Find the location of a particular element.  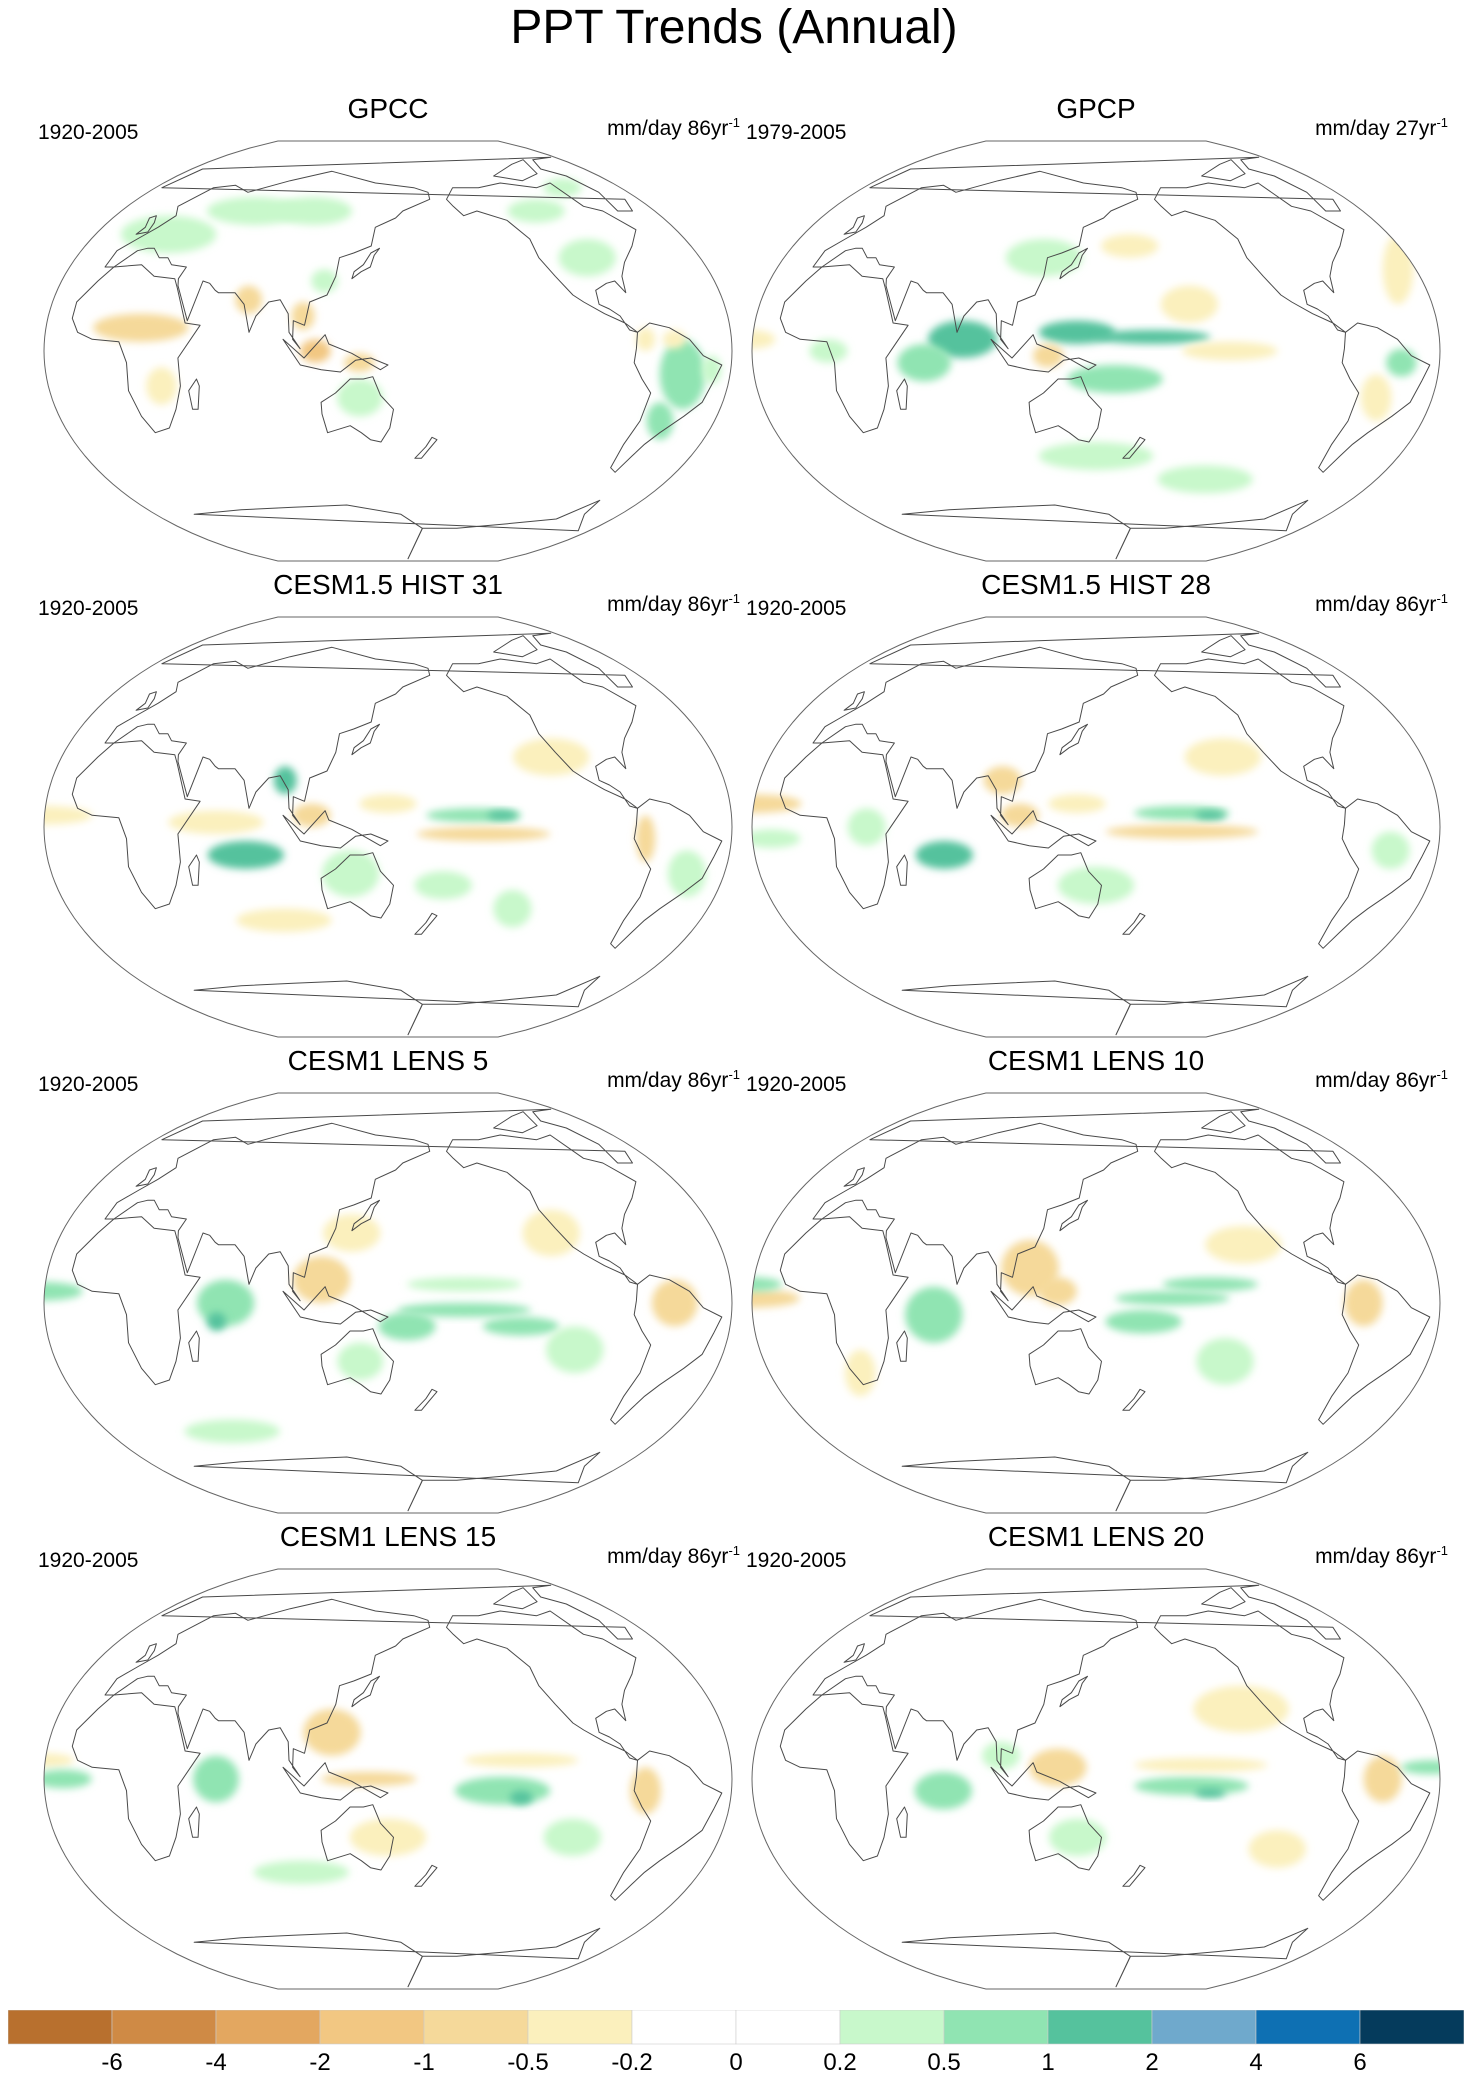

map-background is located at coordinates (1096, 1303).